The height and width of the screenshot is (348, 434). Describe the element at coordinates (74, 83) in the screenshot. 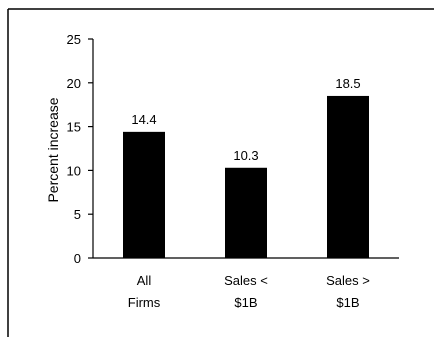

I see `y-tick-label: 20` at that location.